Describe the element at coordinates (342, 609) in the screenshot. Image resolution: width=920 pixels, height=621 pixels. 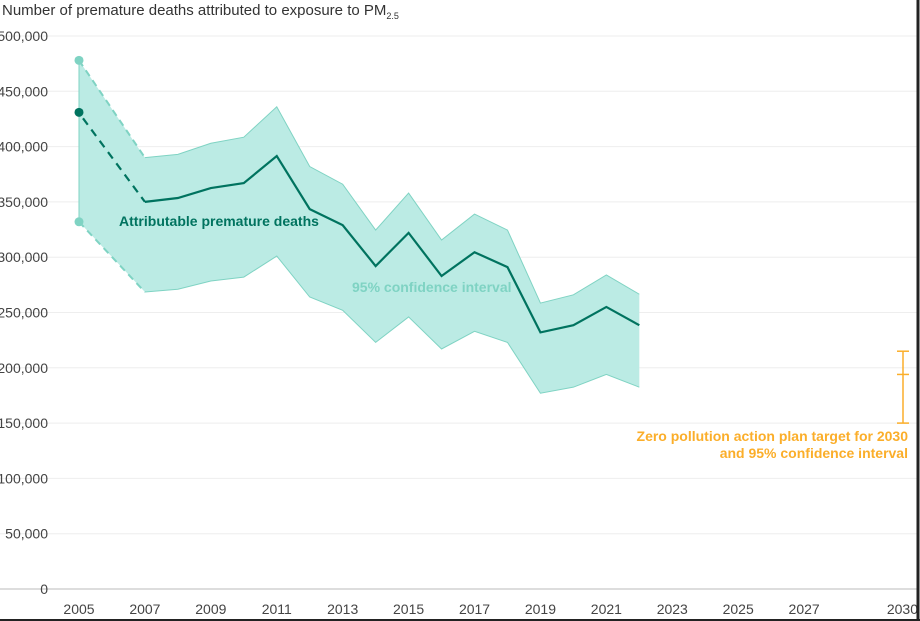
I see `x-tick-label: 2013` at that location.